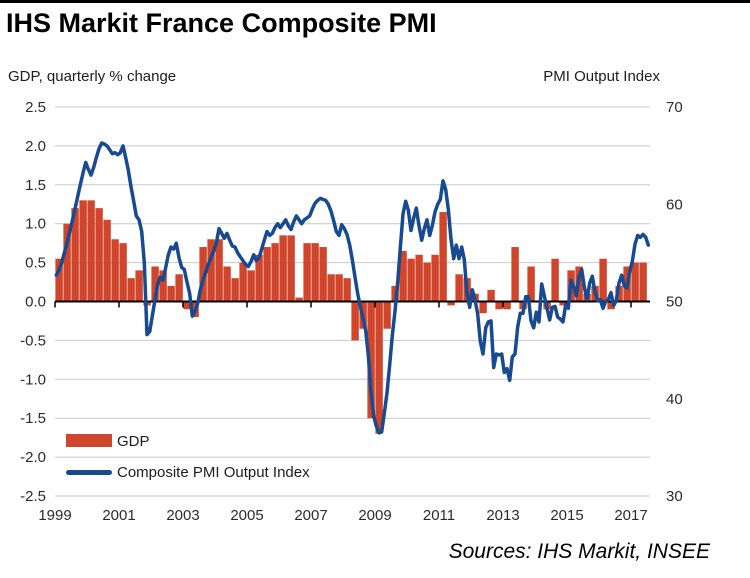 This screenshot has width=750, height=578. I want to click on left-axis-tick-label: -1.0, so click(33, 379).